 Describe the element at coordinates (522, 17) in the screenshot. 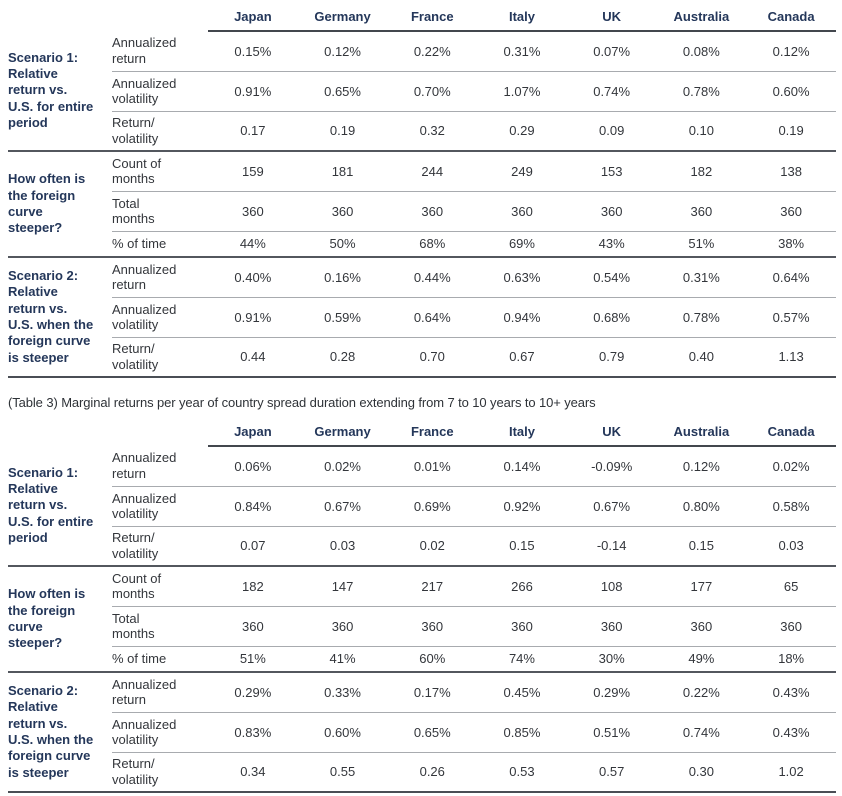

I see `column-header-italy: Italy` at that location.